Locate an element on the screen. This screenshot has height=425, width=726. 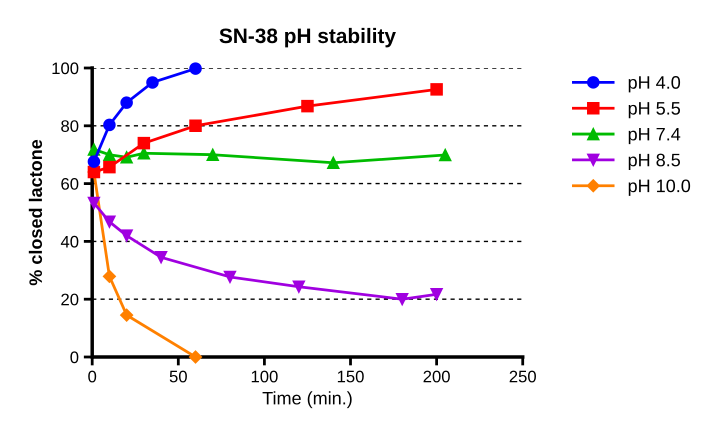
y-tick-label: 100 is located at coordinates (65, 68).